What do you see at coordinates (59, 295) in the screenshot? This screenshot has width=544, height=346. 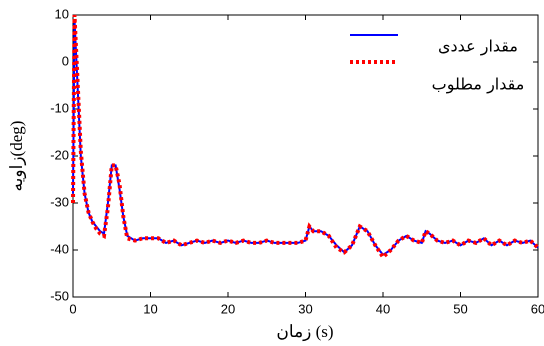 I see `y-tick-label: -50` at bounding box center [59, 295].